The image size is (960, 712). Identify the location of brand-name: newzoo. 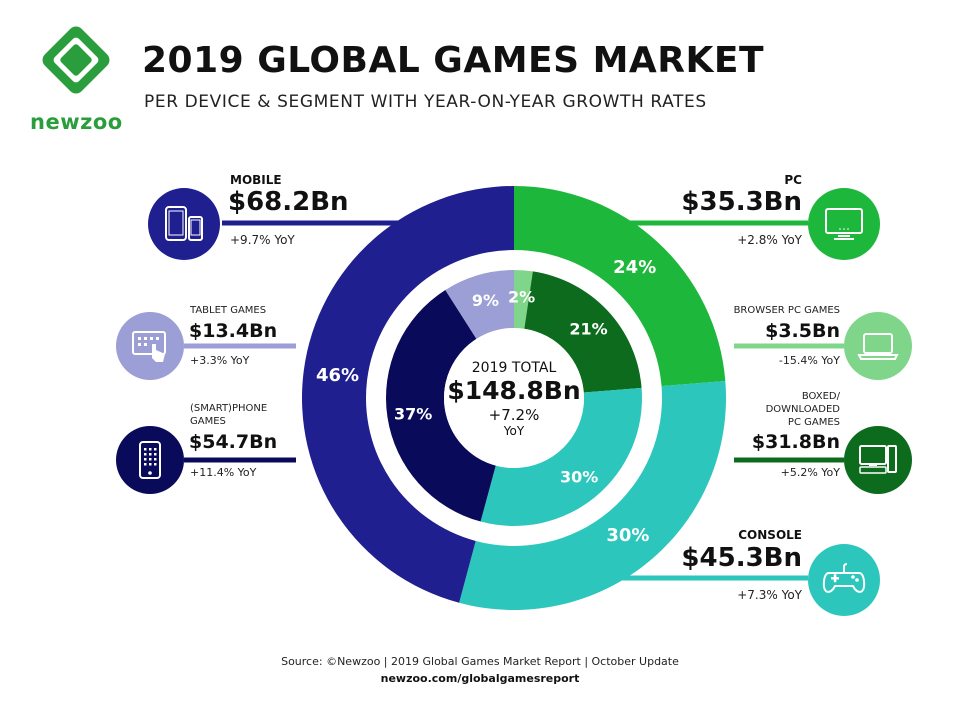
(76, 122).